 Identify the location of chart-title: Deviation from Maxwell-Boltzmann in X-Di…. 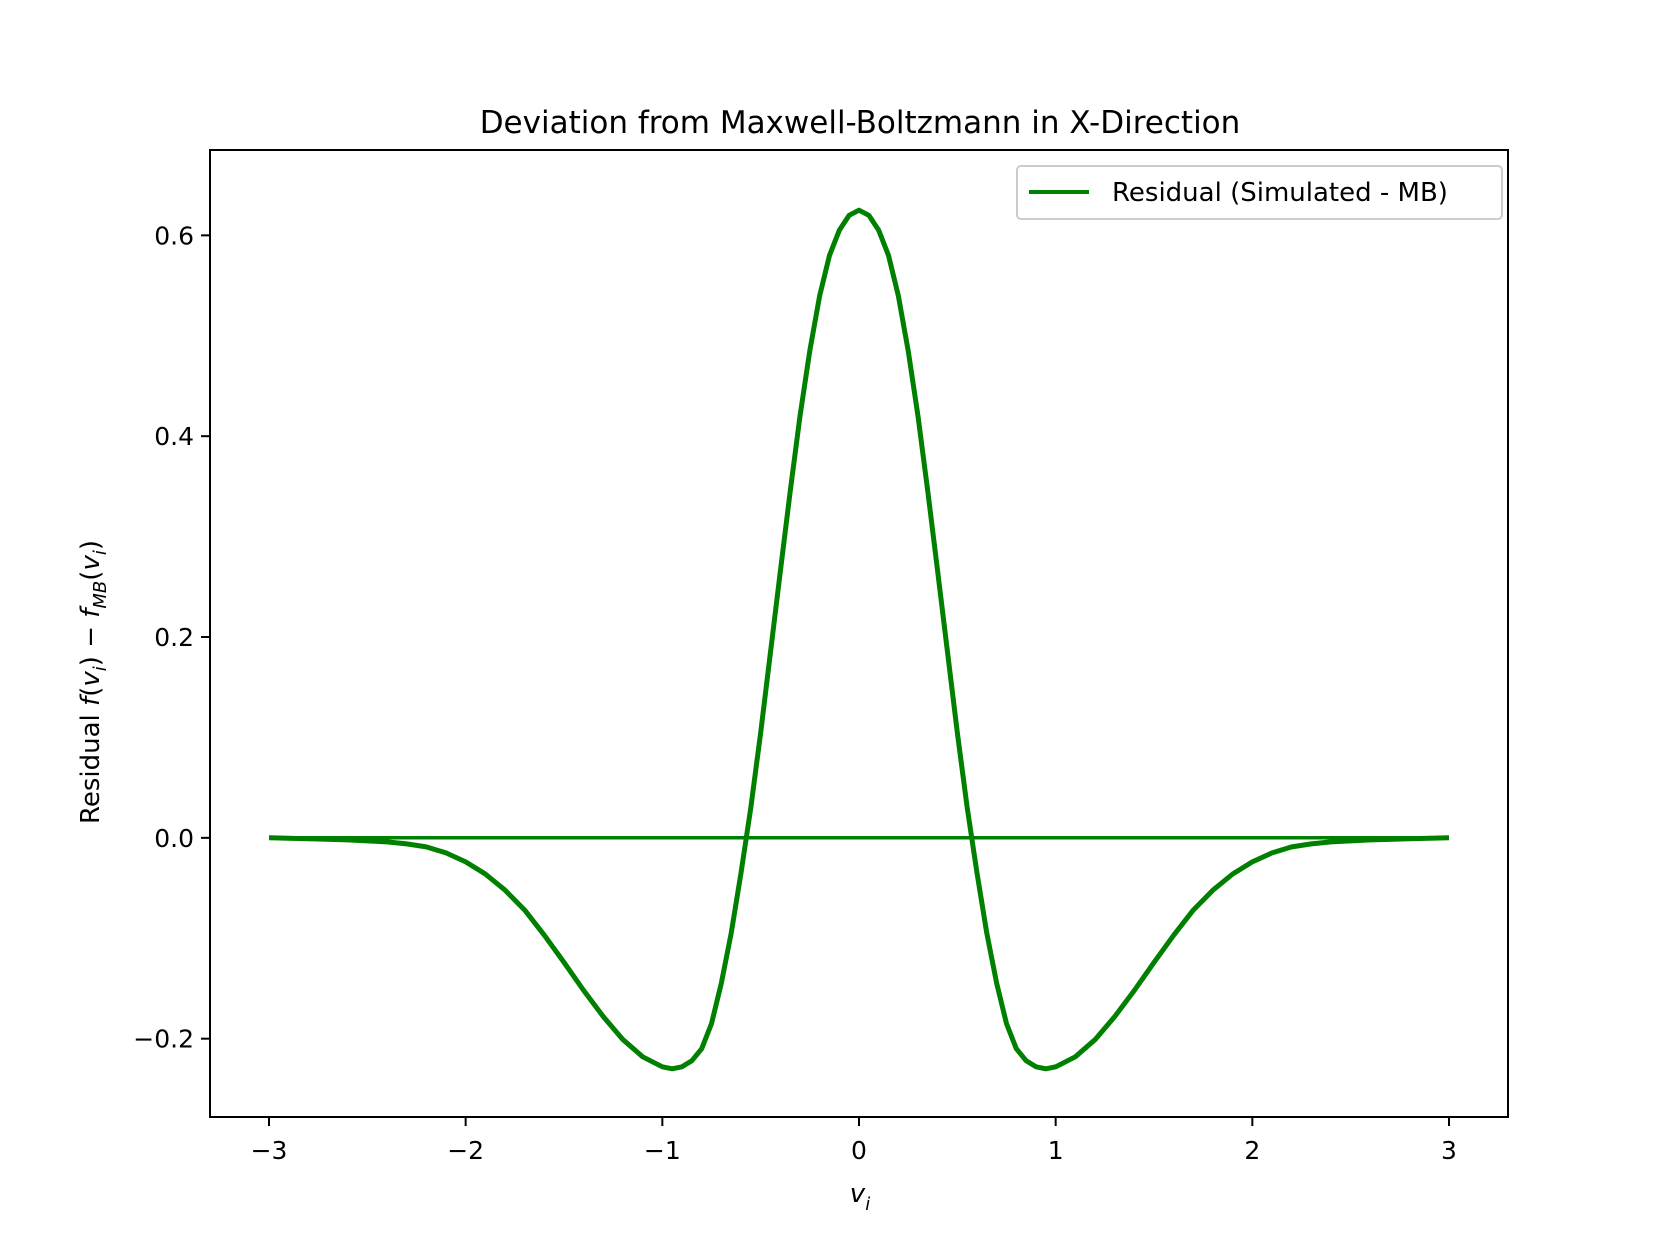
(860, 123).